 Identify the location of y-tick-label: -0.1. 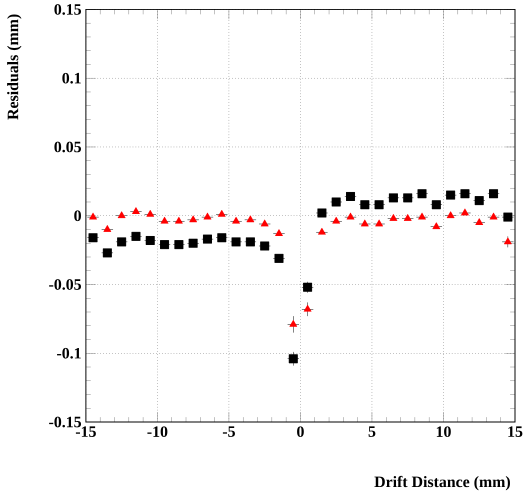
(69, 353).